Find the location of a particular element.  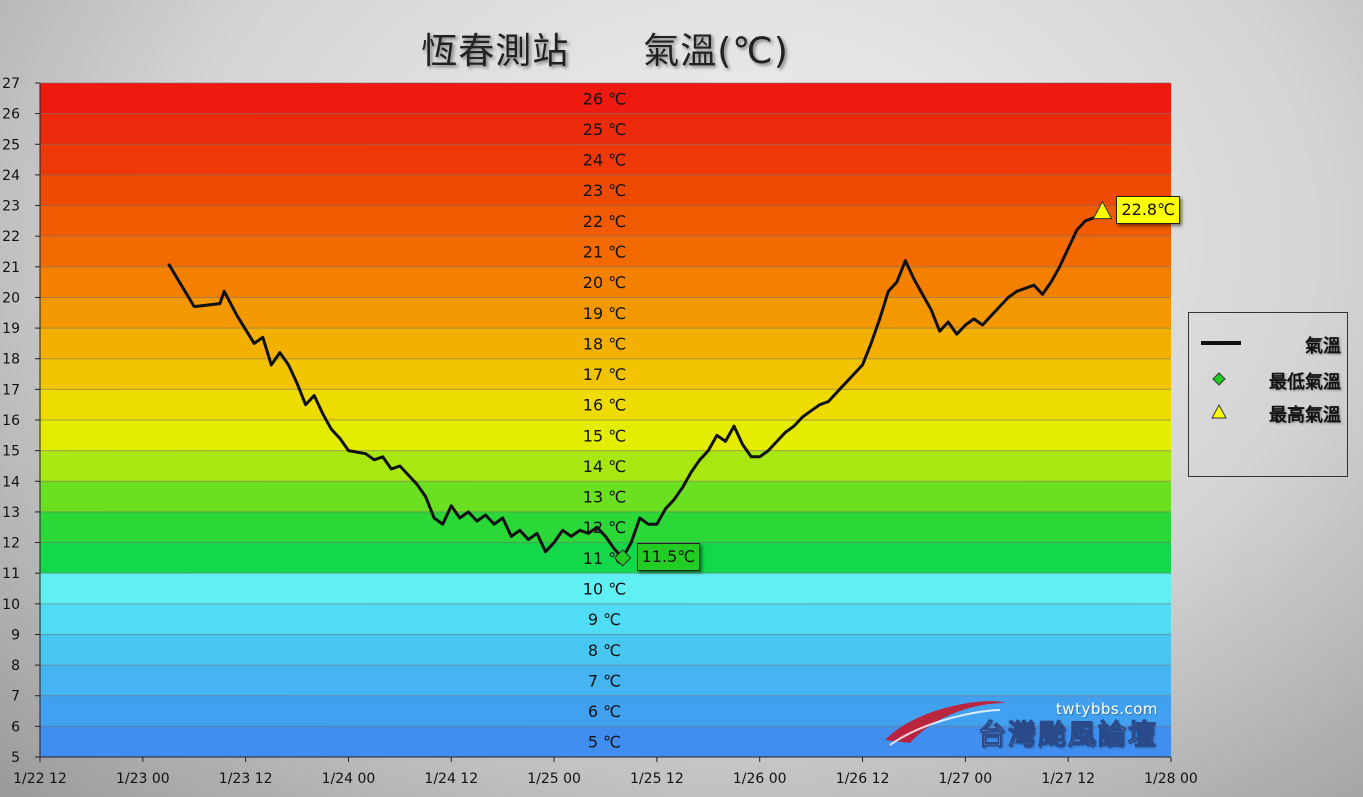

y-tick-label: 21 is located at coordinates (11, 268).